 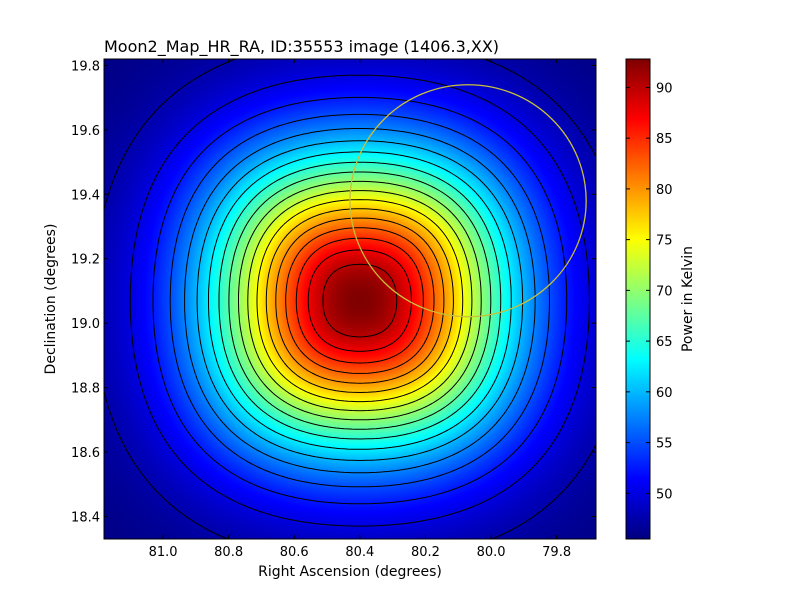 What do you see at coordinates (350, 572) in the screenshot?
I see `x-axis-label: Right Ascension (degrees)` at bounding box center [350, 572].